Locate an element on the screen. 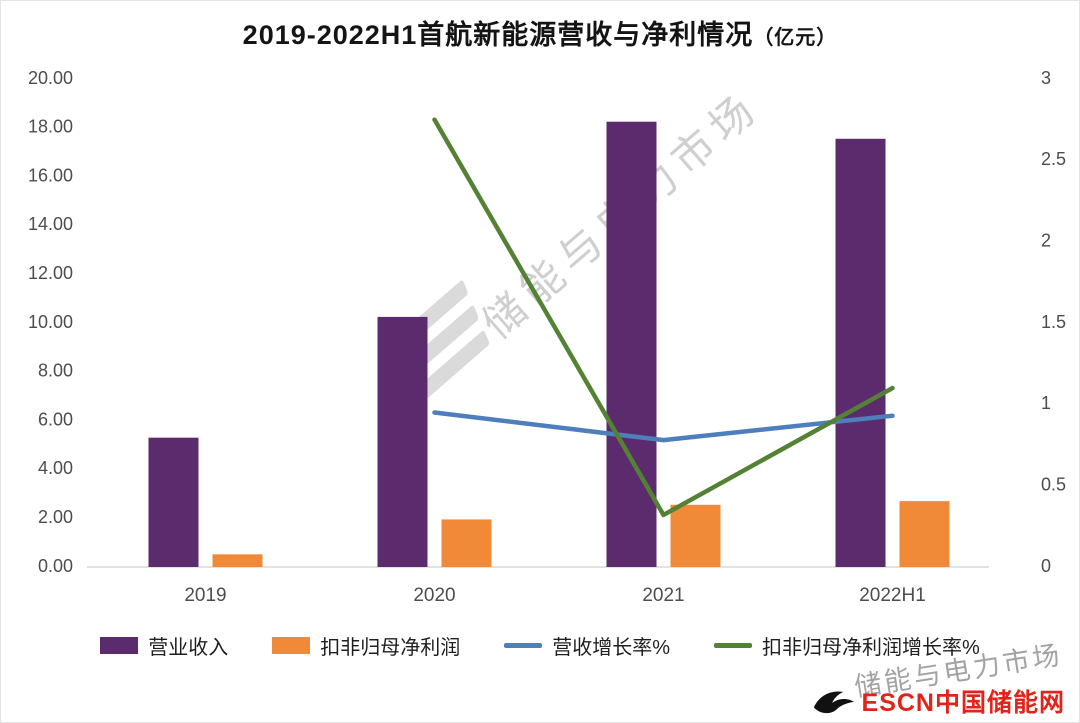  chart-title-unit: （亿元） is located at coordinates (795, 38).